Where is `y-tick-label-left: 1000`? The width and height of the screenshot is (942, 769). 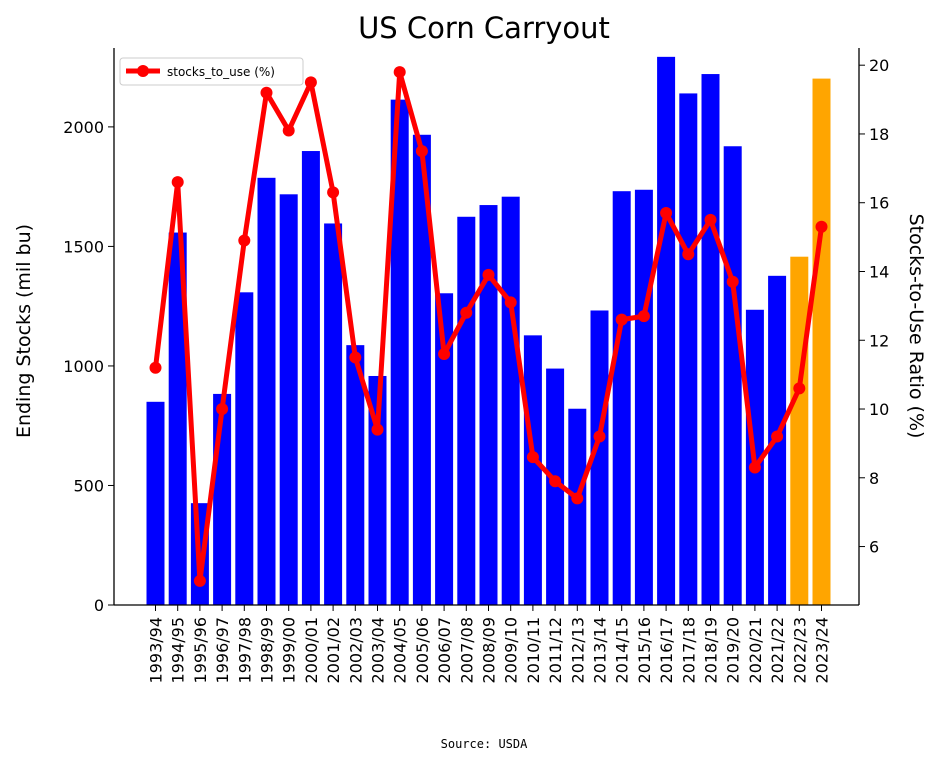 y-tick-label-left: 1000 is located at coordinates (83, 366).